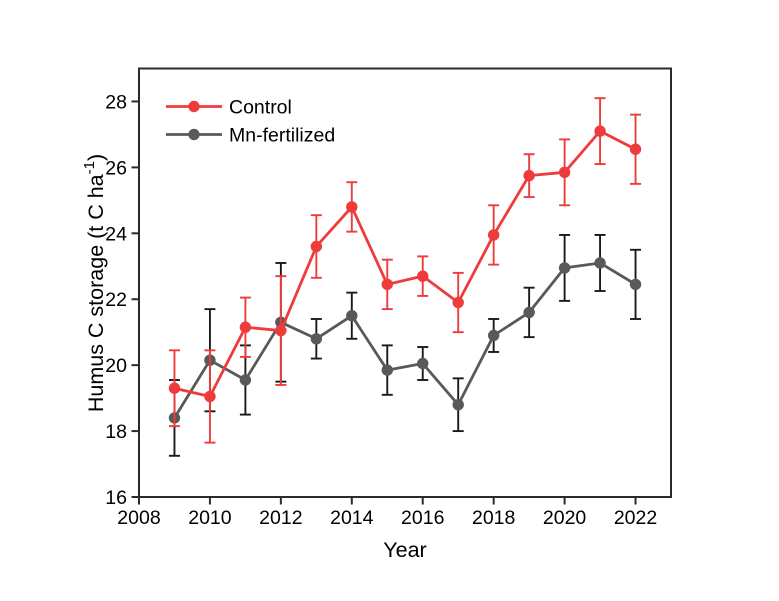 The image size is (779, 601). Describe the element at coordinates (635, 518) in the screenshot. I see `x-tick-label: 2022` at that location.